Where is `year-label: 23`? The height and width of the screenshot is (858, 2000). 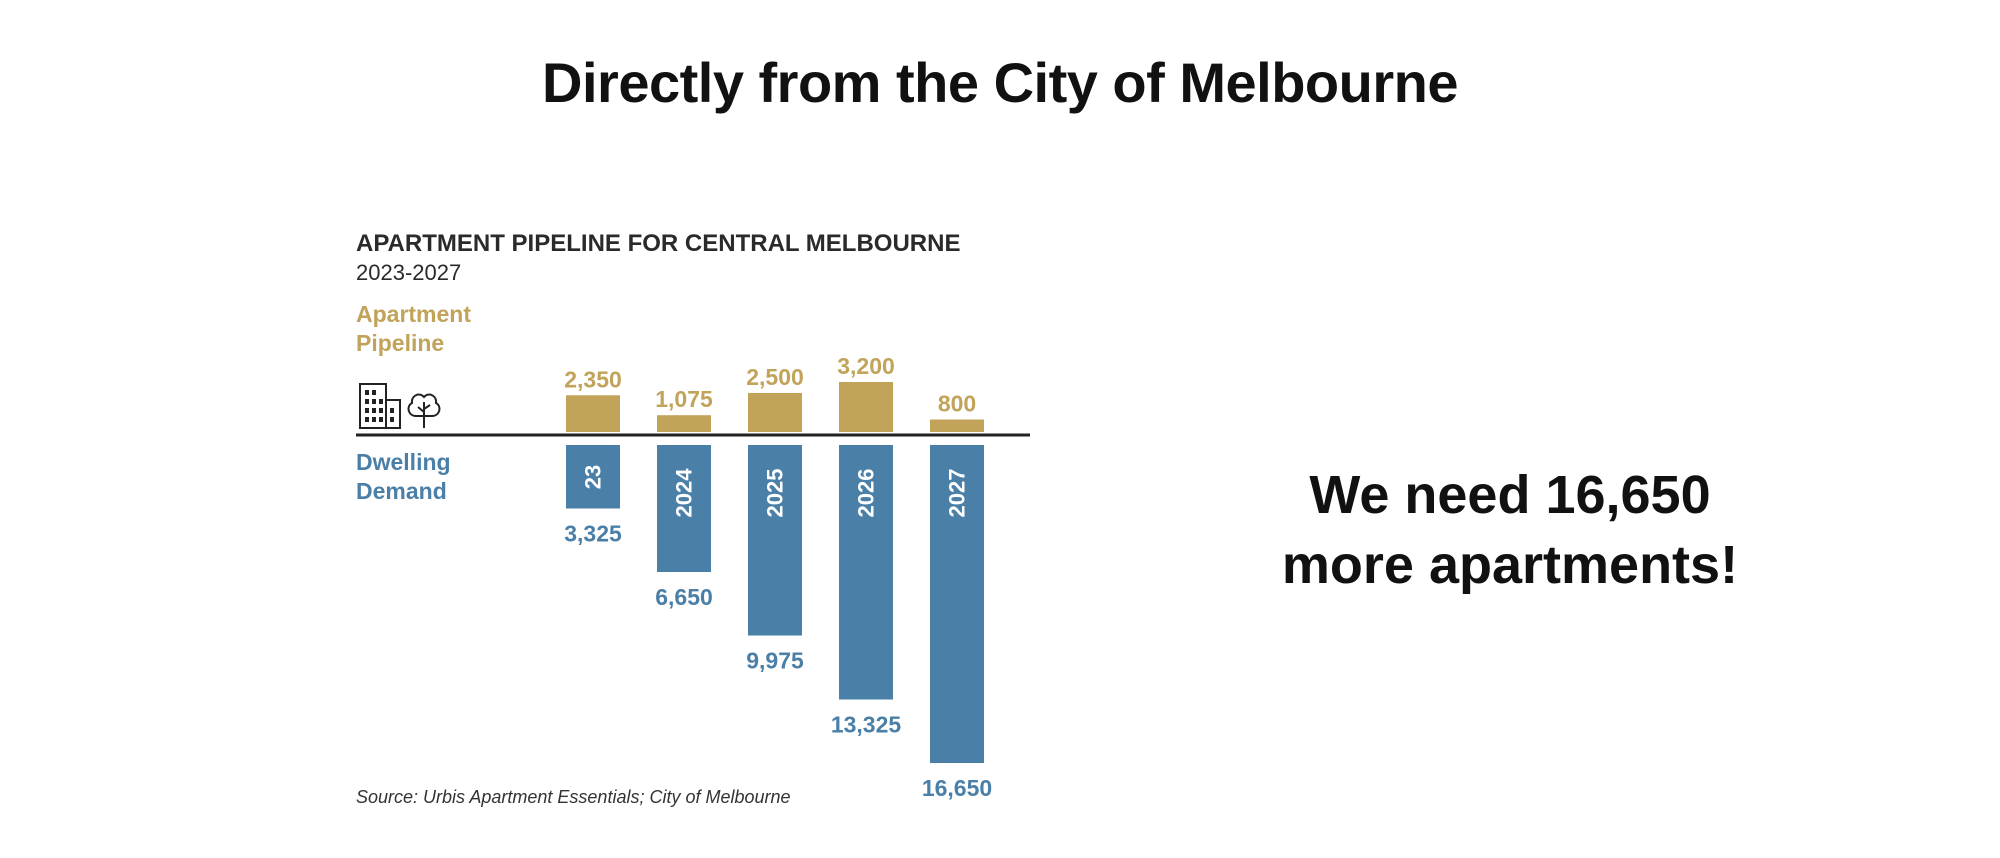
year-label: 23 is located at coordinates (593, 477).